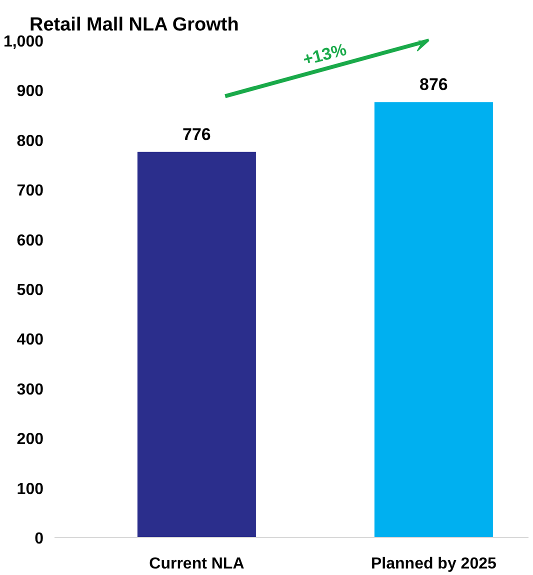 The width and height of the screenshot is (533, 575). Describe the element at coordinates (30, 241) in the screenshot. I see `y-tick-label: 600` at that location.